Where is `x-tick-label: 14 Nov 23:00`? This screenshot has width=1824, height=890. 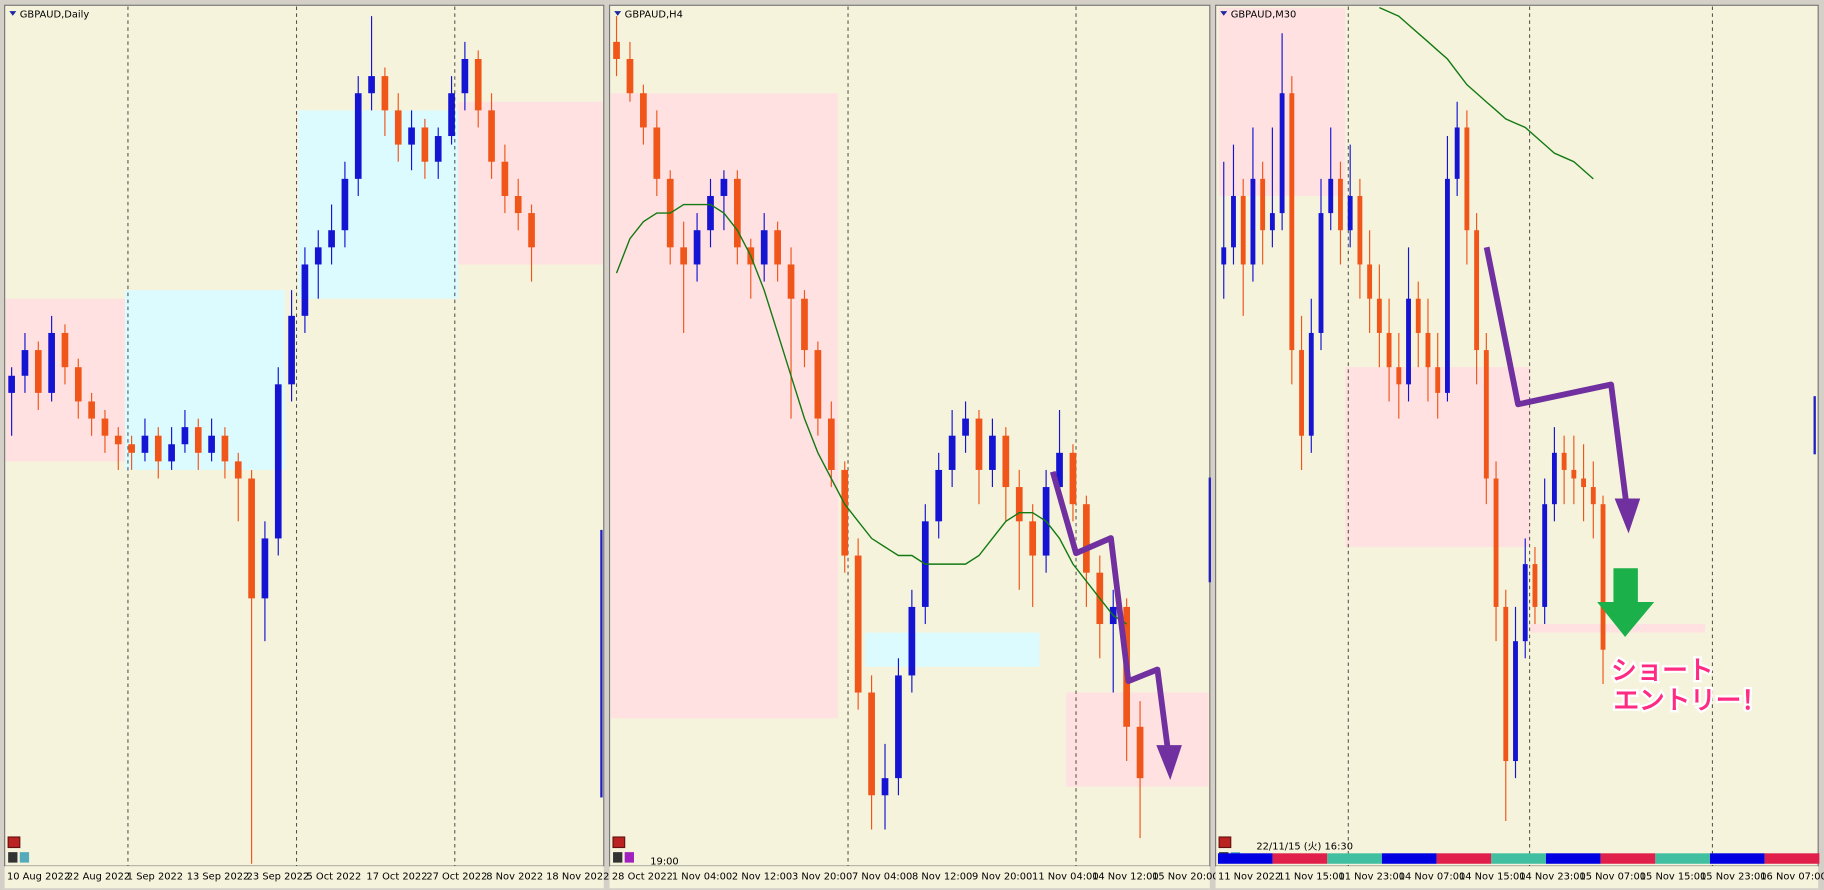
x-tick-label: 14 Nov 23:00 is located at coordinates (1552, 877).